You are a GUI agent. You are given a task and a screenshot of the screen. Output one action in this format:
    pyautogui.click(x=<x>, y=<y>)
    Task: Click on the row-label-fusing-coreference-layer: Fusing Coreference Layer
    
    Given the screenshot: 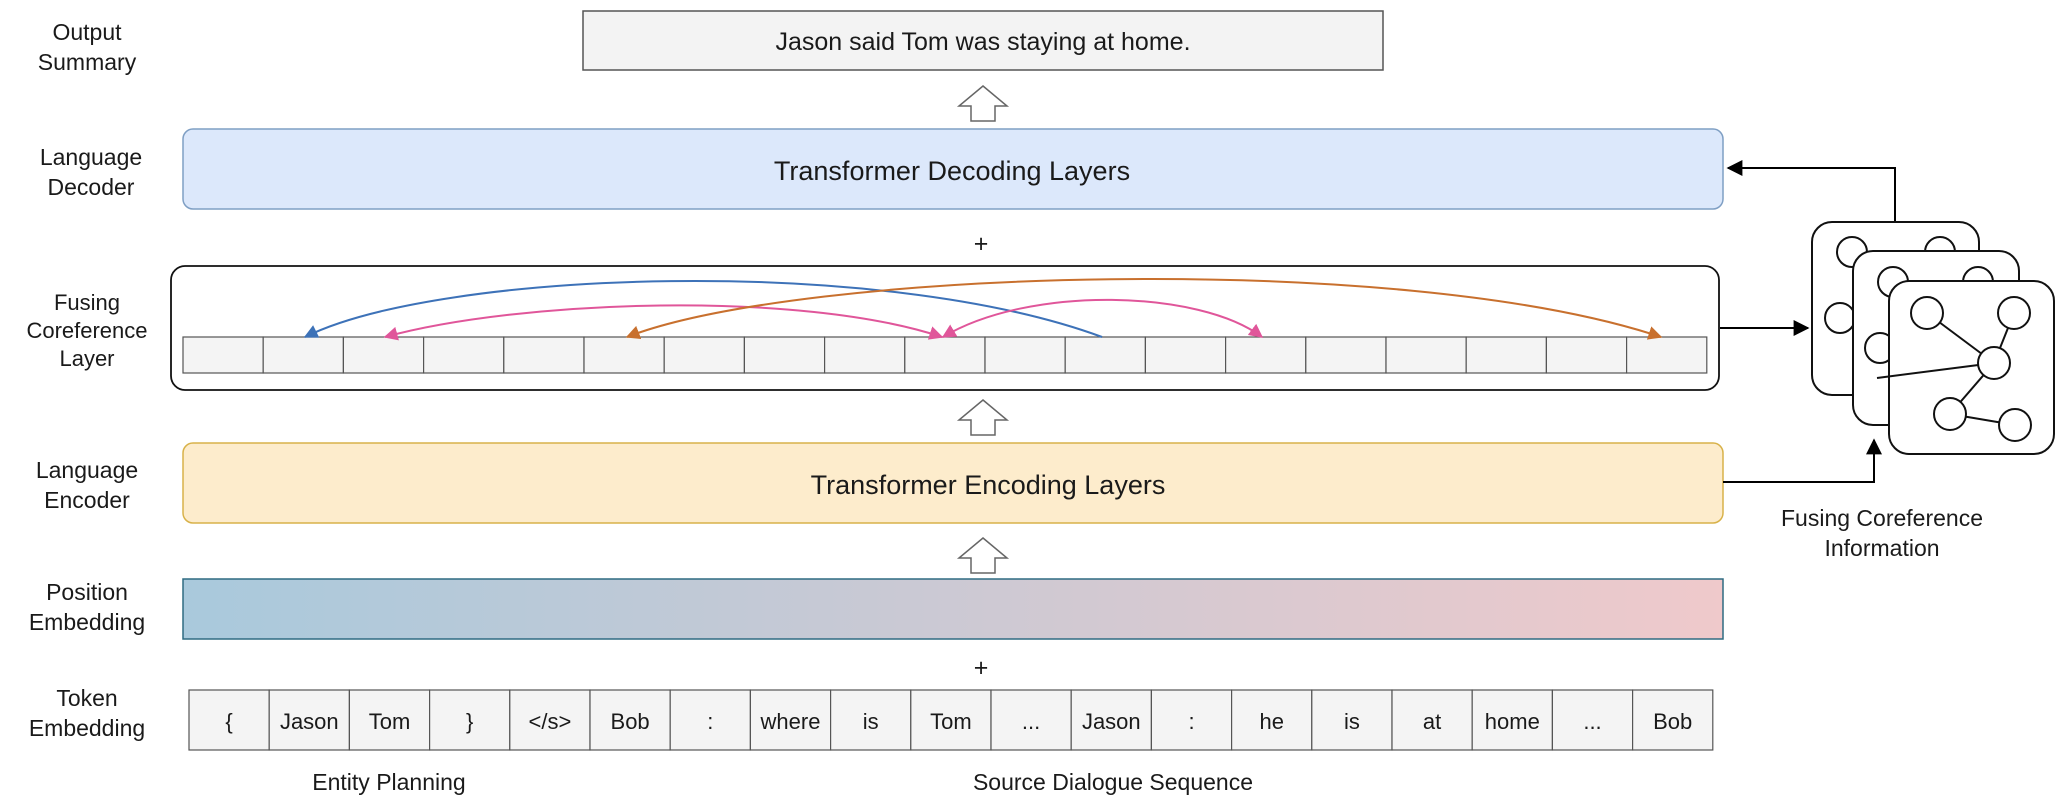 What is the action you would take?
    pyautogui.click(x=86, y=330)
    